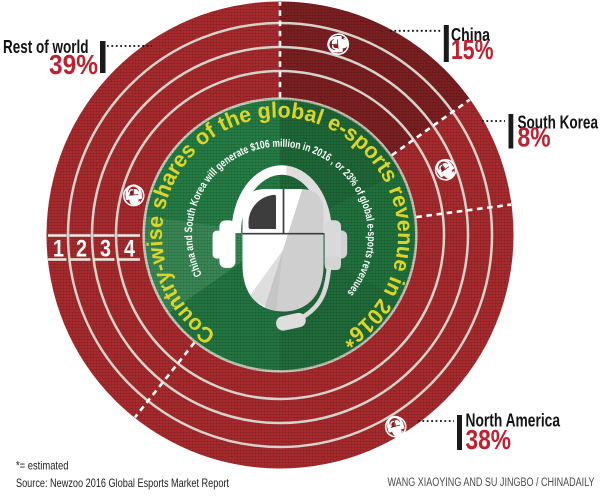  What do you see at coordinates (471, 34) in the screenshot?
I see `svg-text: China` at bounding box center [471, 34].